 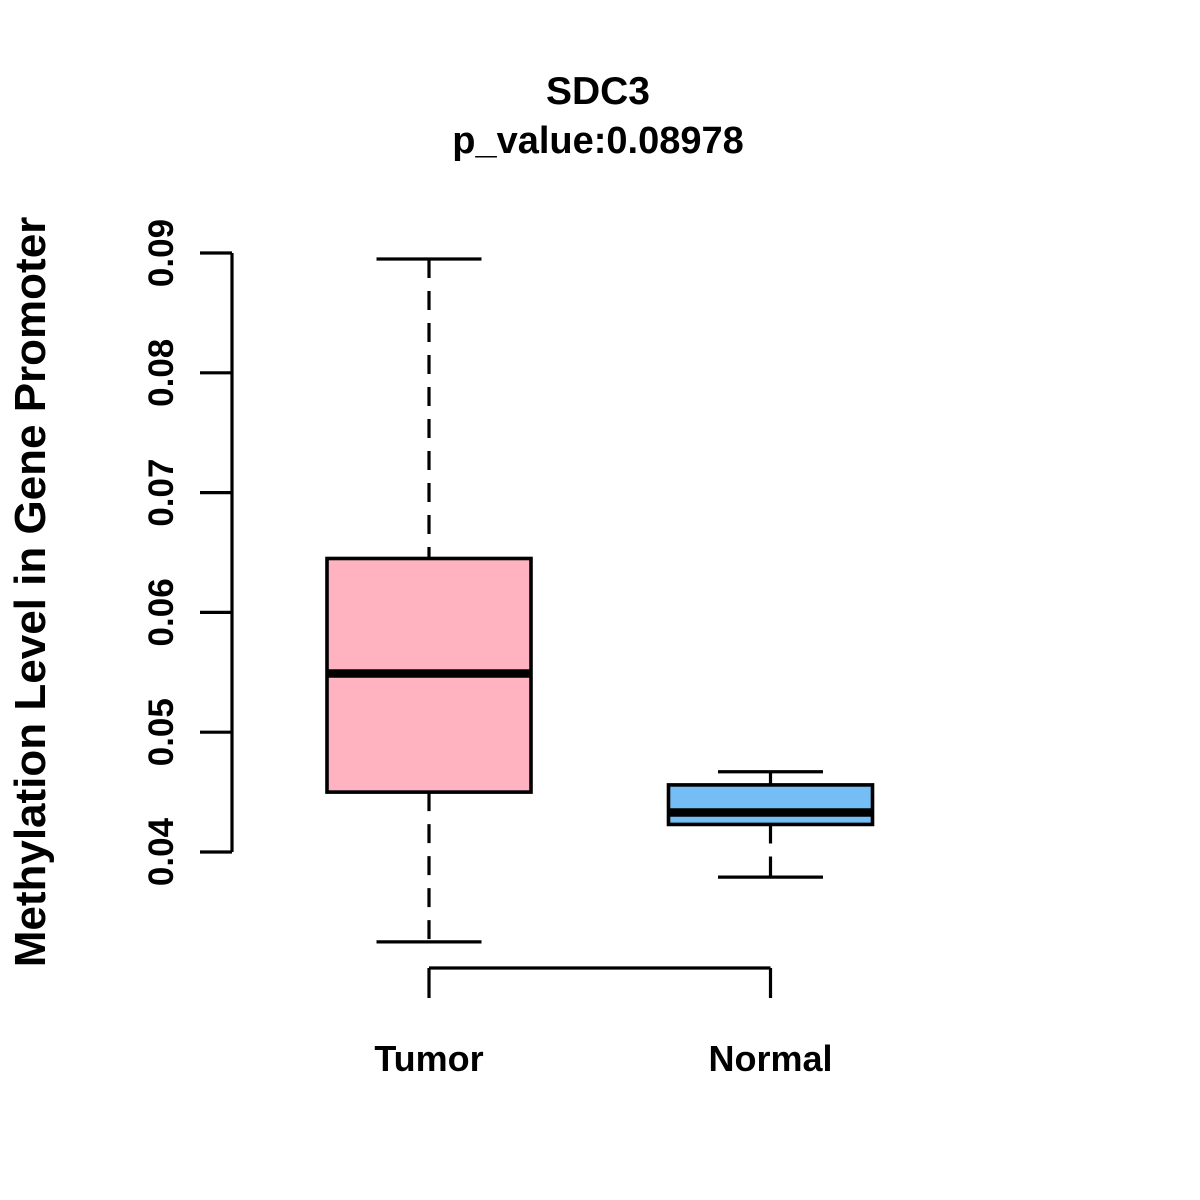 What do you see at coordinates (428, 1058) in the screenshot?
I see `category-label-tumor: Tumor` at bounding box center [428, 1058].